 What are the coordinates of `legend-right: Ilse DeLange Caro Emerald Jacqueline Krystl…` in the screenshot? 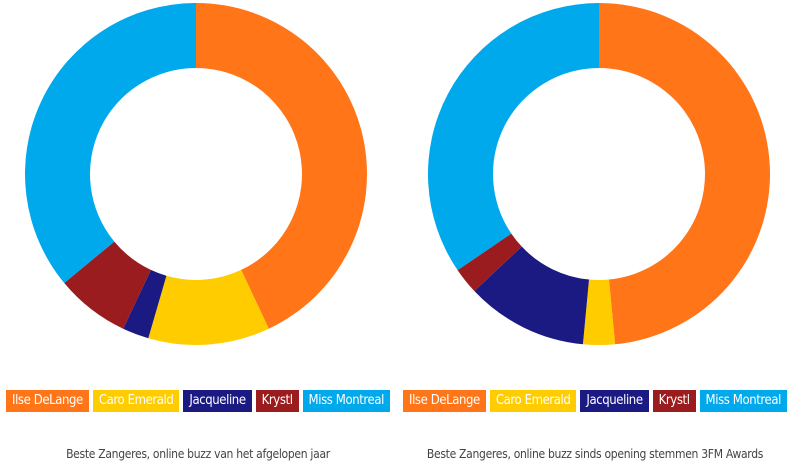 It's located at (595, 401).